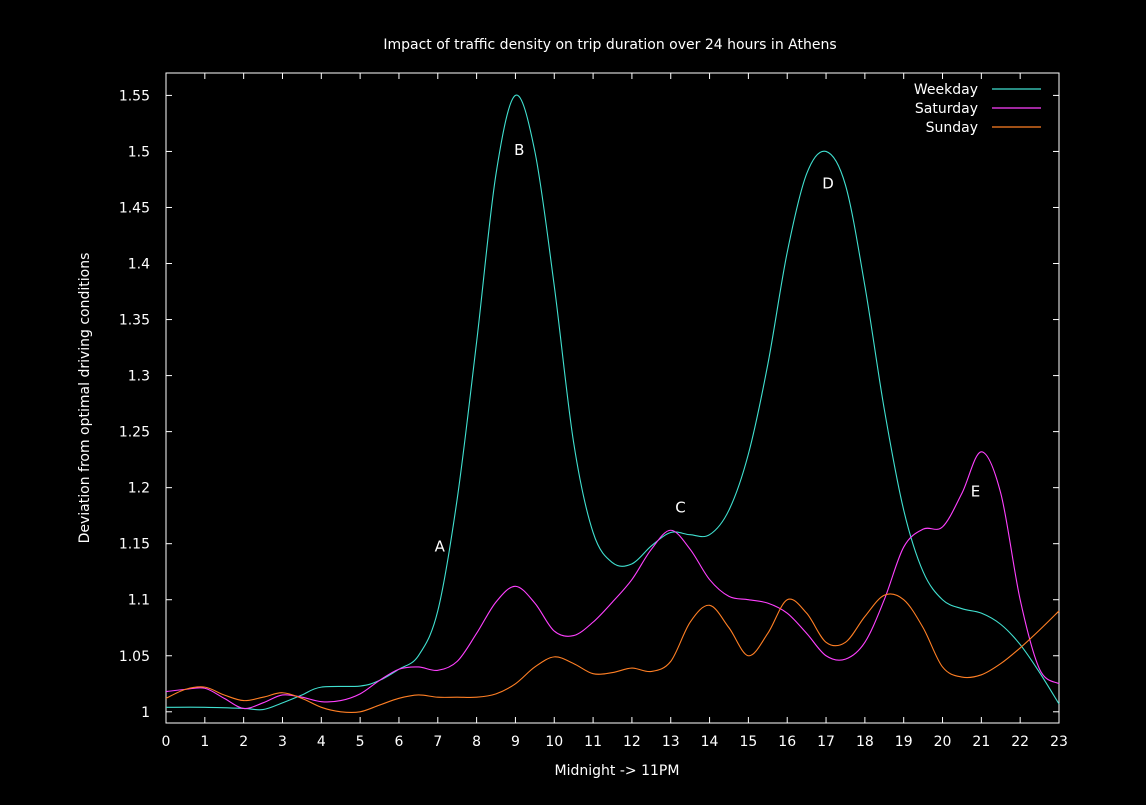 The width and height of the screenshot is (1146, 805). What do you see at coordinates (554, 742) in the screenshot?
I see `x-tick-label: 10` at bounding box center [554, 742].